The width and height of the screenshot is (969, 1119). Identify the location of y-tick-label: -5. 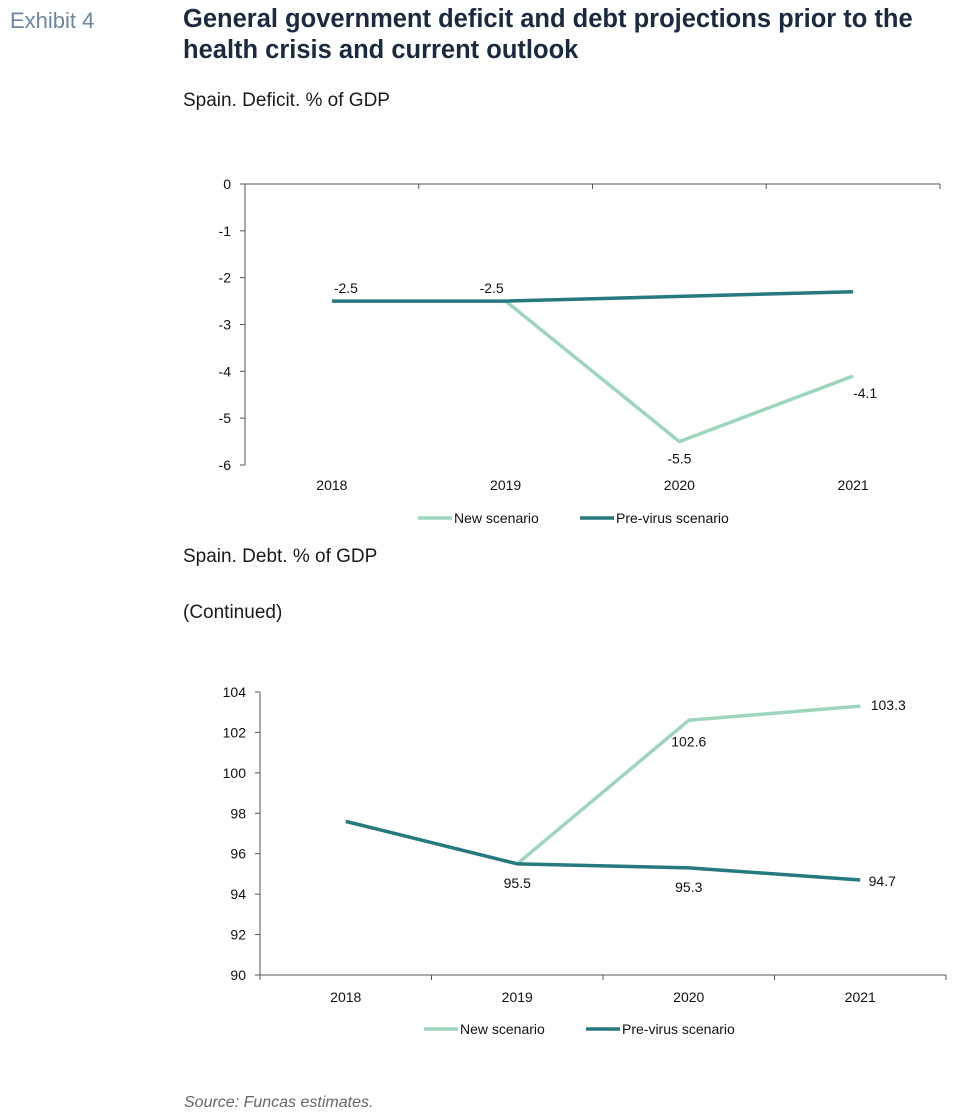
(225, 418).